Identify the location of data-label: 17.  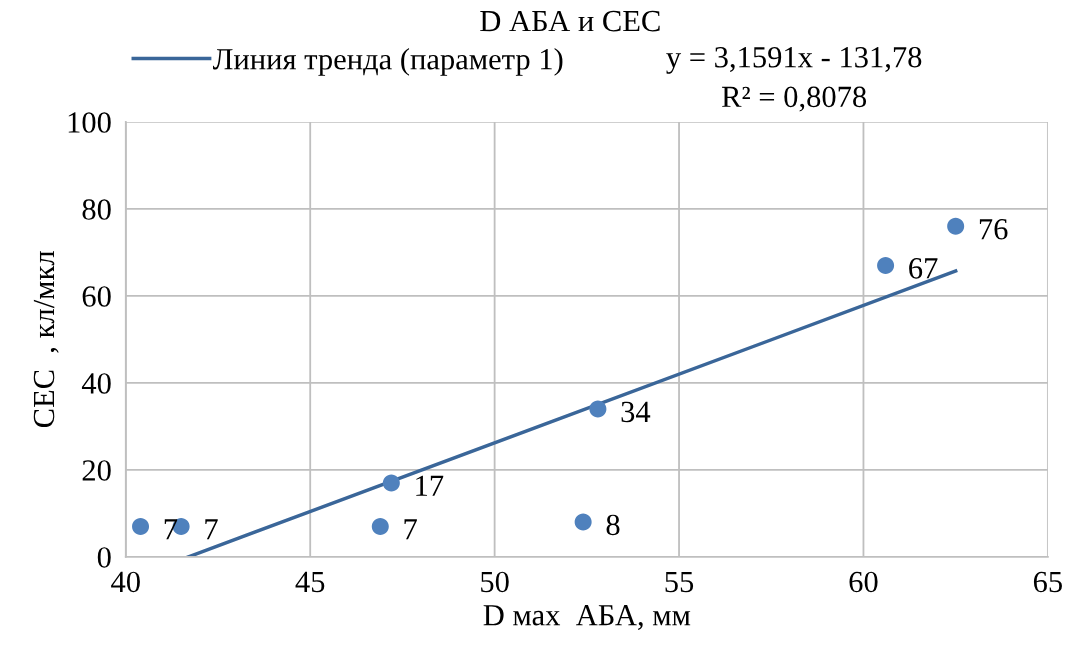
(430, 485).